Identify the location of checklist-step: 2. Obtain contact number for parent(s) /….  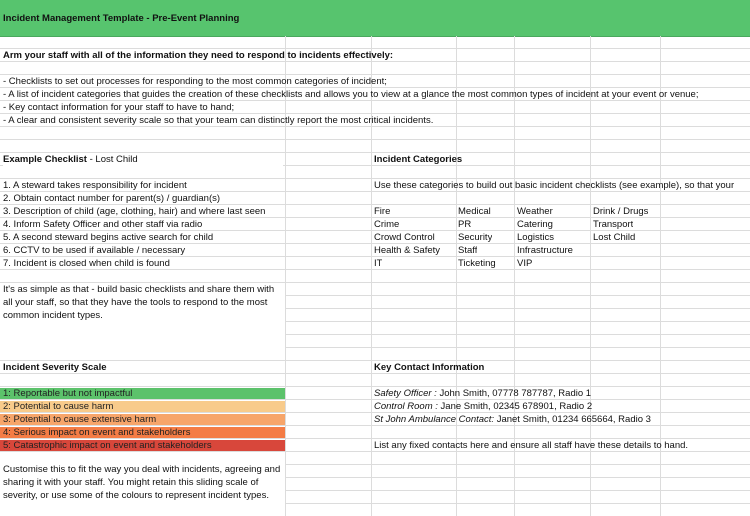
(112, 198).